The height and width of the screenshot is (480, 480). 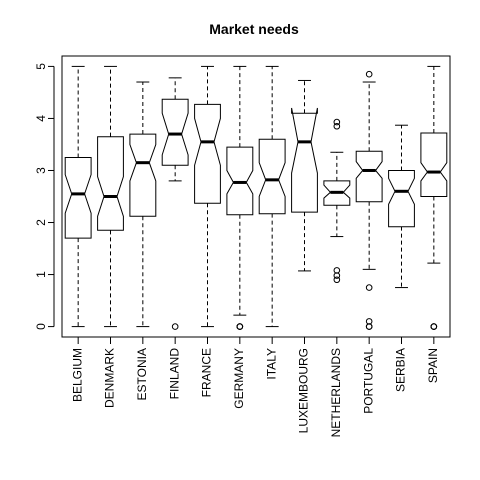 I want to click on box-france, so click(x=207, y=196).